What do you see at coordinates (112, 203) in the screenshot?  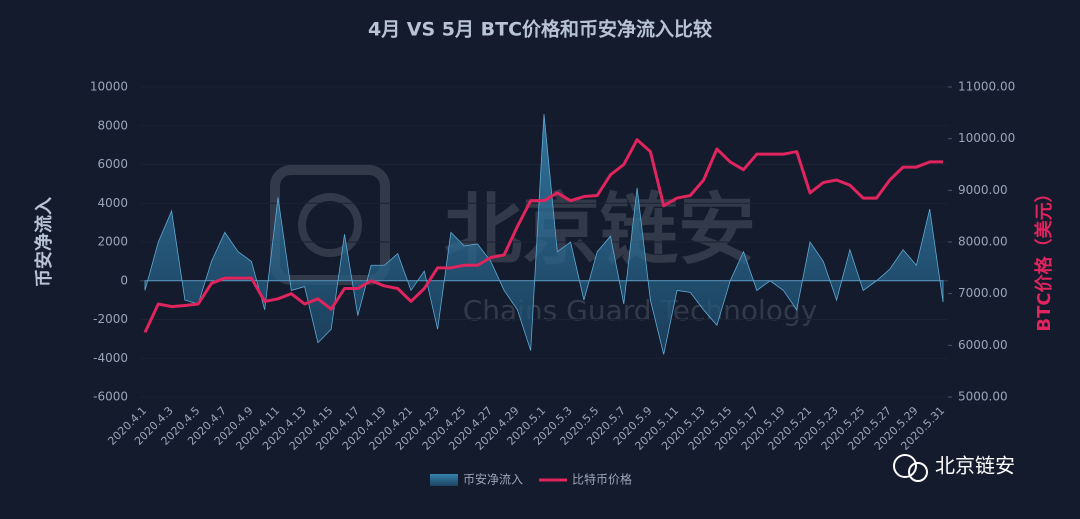 I see `y-tick-label: 4000` at bounding box center [112, 203].